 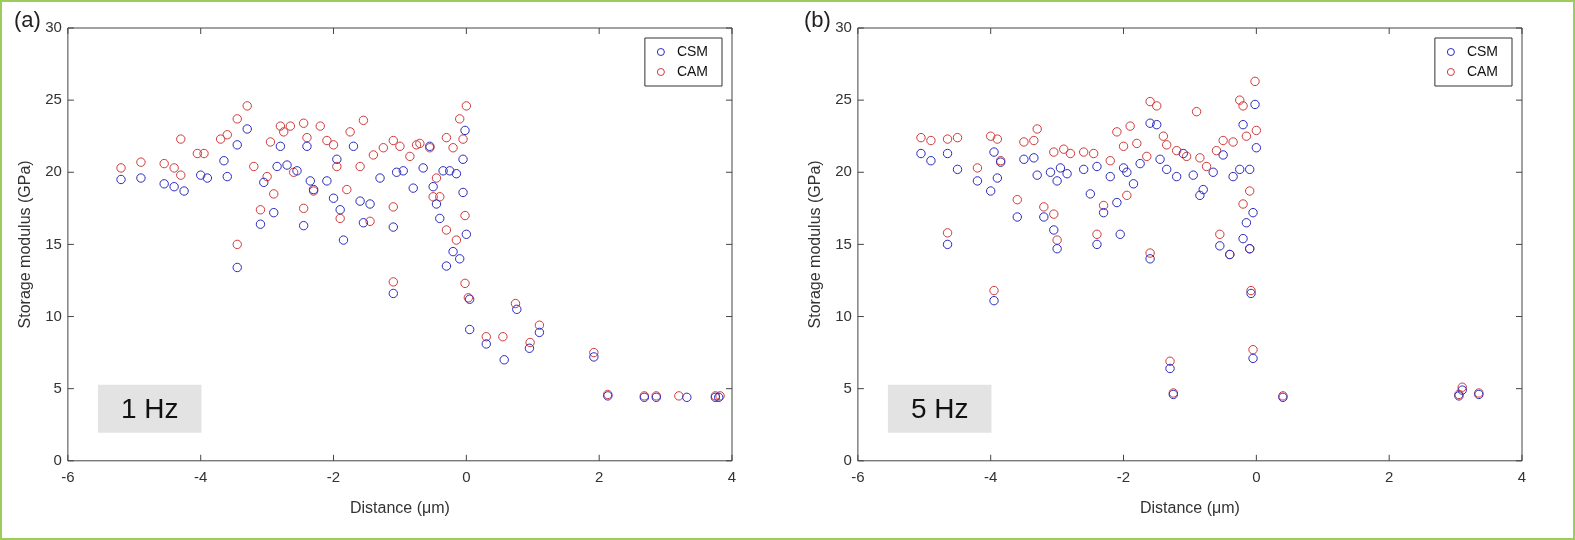 What do you see at coordinates (149, 408) in the screenshot?
I see `annotation: 1 Hz` at bounding box center [149, 408].